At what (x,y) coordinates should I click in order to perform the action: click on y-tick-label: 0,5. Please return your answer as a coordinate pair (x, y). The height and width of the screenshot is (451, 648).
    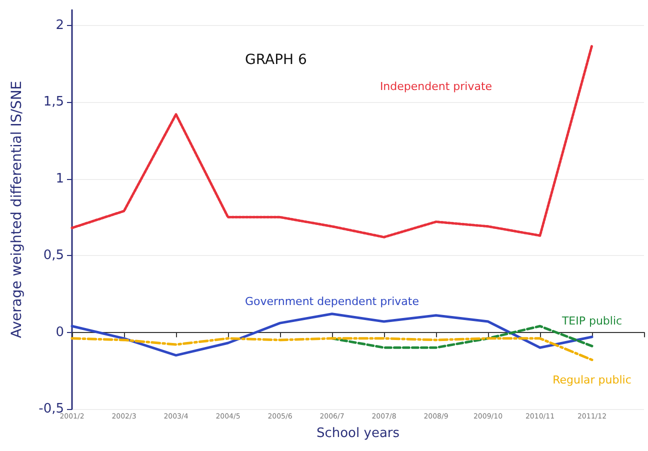
    Looking at the image, I should click on (53, 256).